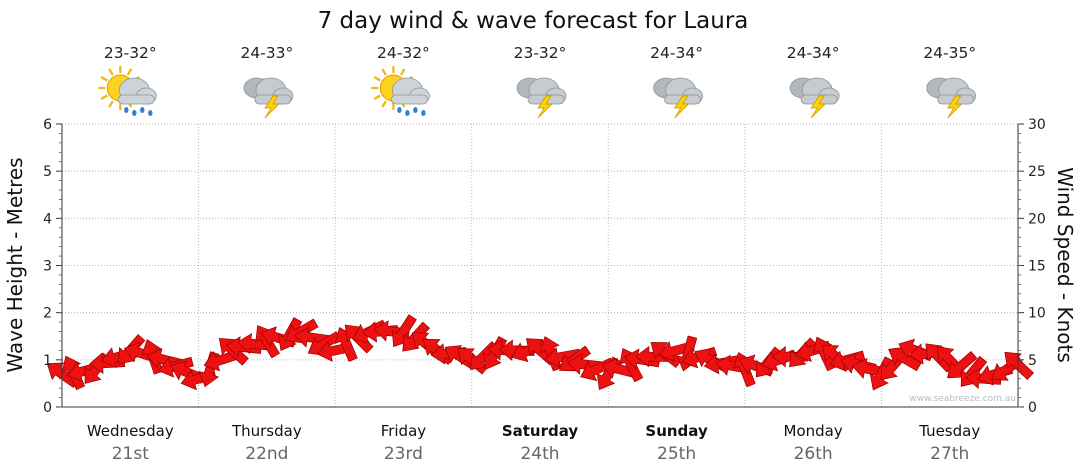 This screenshot has width=1080, height=475. What do you see at coordinates (676, 431) in the screenshot?
I see `day-label: Sunday` at bounding box center [676, 431].